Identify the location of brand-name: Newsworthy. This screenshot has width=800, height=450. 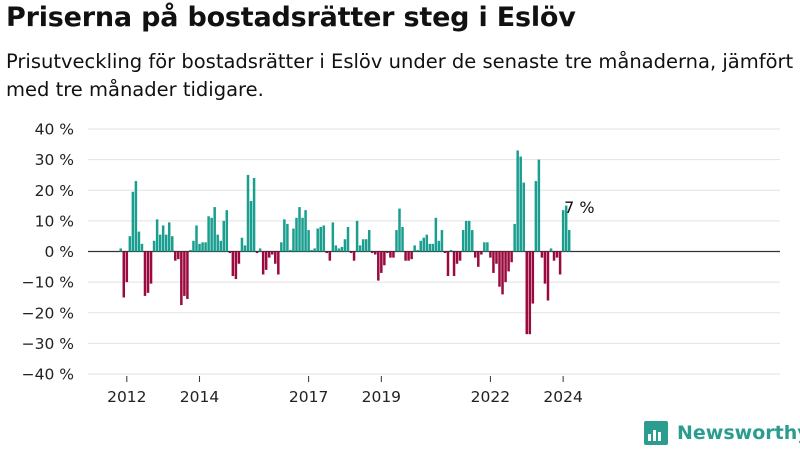
(738, 433).